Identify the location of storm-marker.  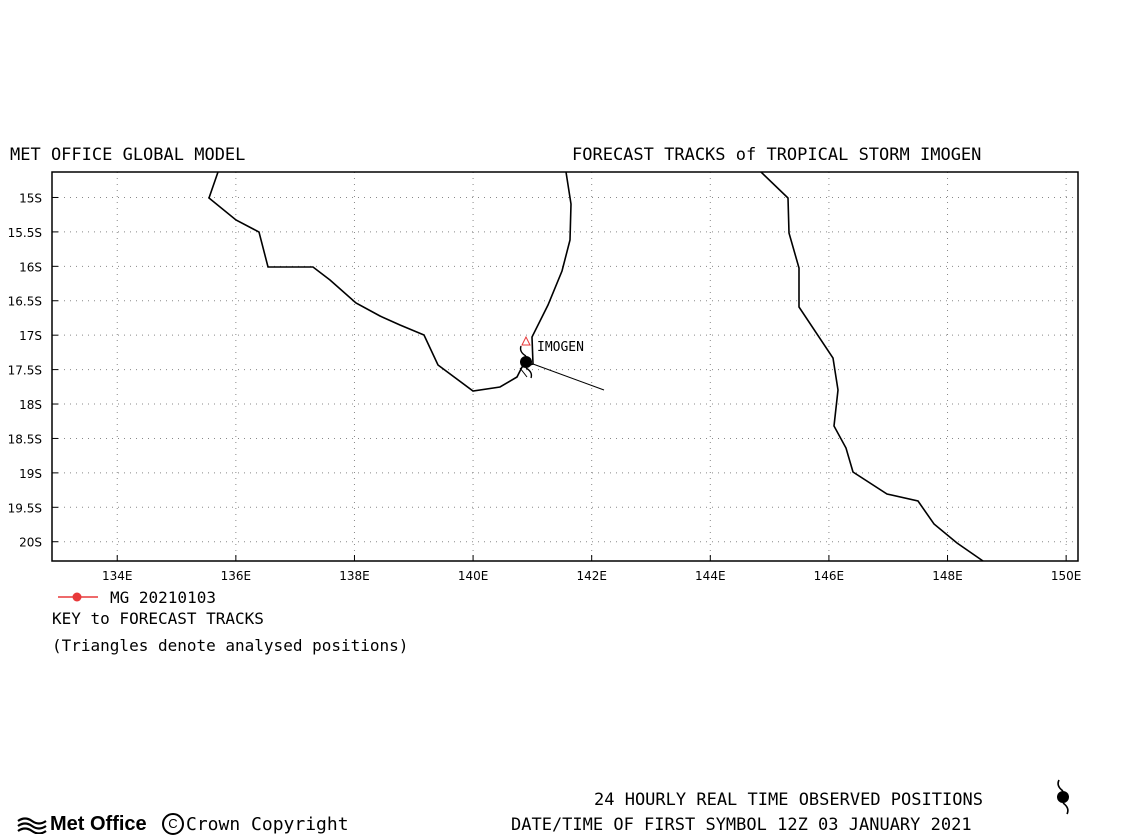
(562, 363).